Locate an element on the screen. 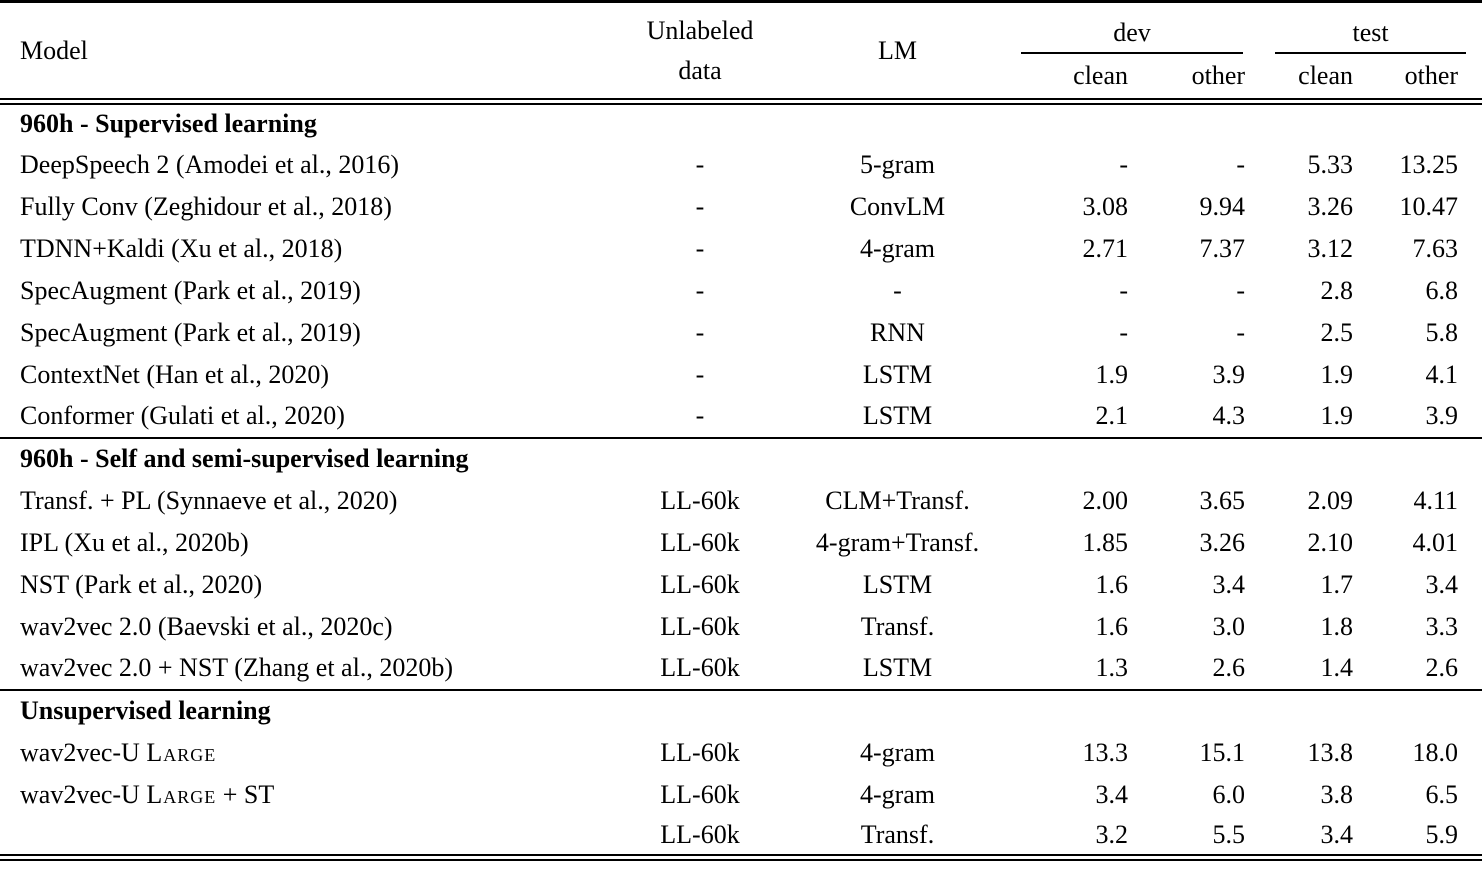 The width and height of the screenshot is (1482, 873). test-clean-cell: 1.8 is located at coordinates (1337, 626).